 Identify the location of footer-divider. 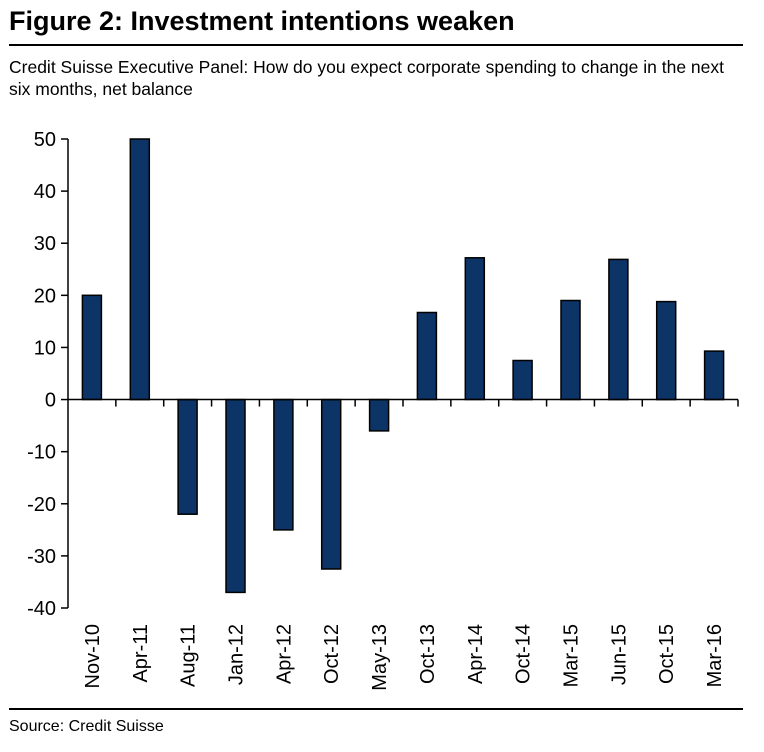
(376, 709).